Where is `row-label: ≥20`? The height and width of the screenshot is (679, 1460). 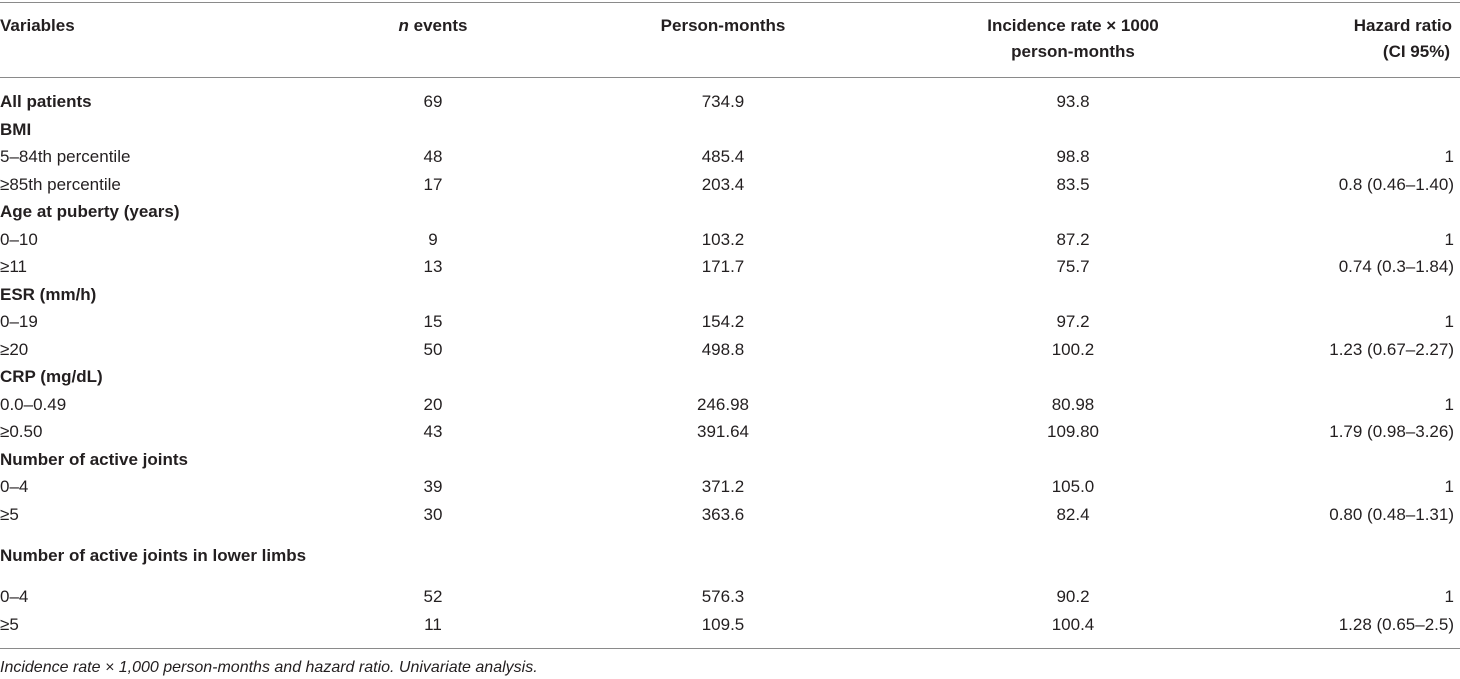 row-label: ≥20 is located at coordinates (14, 349).